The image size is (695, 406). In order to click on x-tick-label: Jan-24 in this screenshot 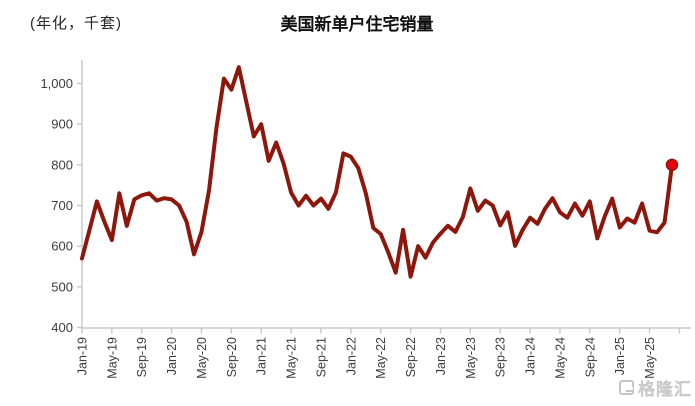, I will do `click(531, 356)`.